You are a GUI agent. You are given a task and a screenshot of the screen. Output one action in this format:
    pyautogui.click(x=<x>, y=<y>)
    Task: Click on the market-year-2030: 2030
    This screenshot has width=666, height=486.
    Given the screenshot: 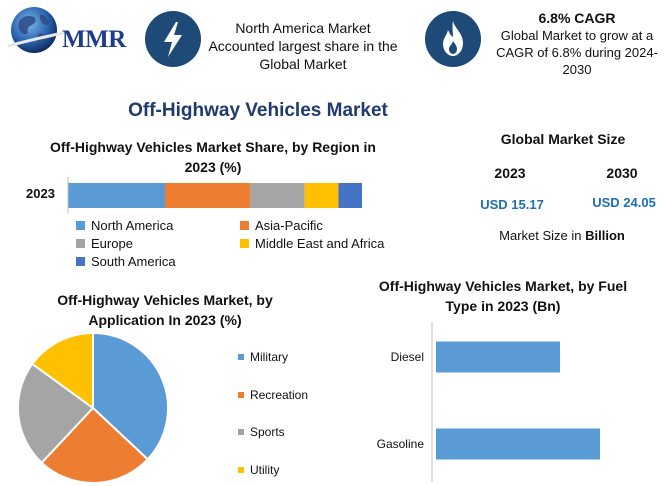 What is the action you would take?
    pyautogui.click(x=622, y=173)
    